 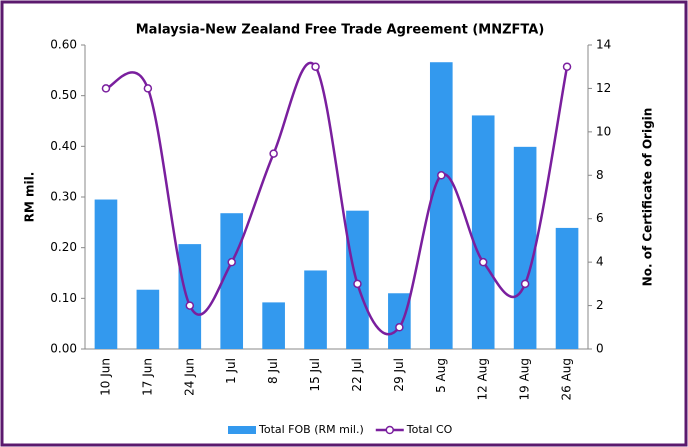 What do you see at coordinates (441, 375) in the screenshot?
I see `x-tick-label: 5 Aug` at bounding box center [441, 375].